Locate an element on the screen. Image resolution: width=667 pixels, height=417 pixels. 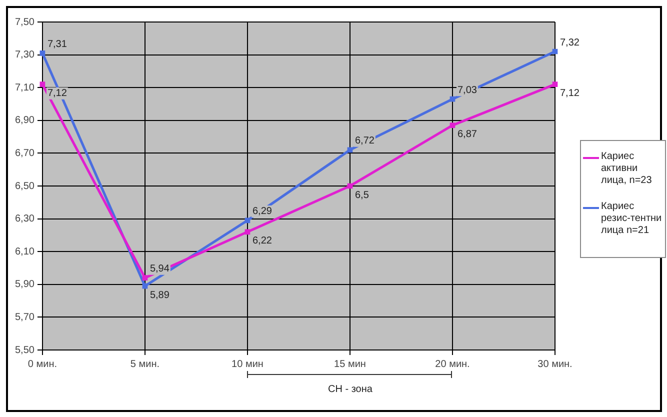
legend-label: Кариес резис-тентни лица n=21 is located at coordinates (632, 219).